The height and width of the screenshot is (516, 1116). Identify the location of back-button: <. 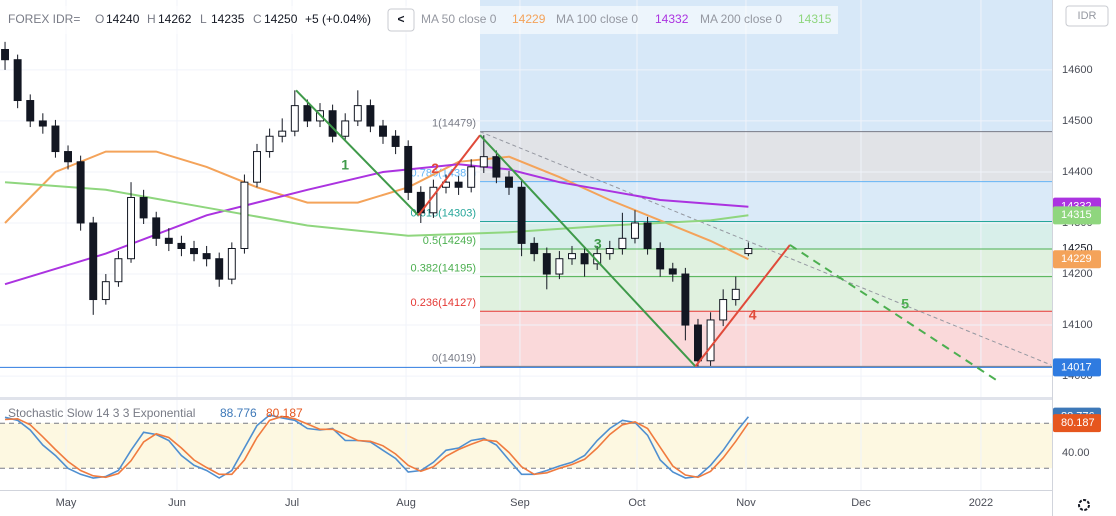
(400, 19).